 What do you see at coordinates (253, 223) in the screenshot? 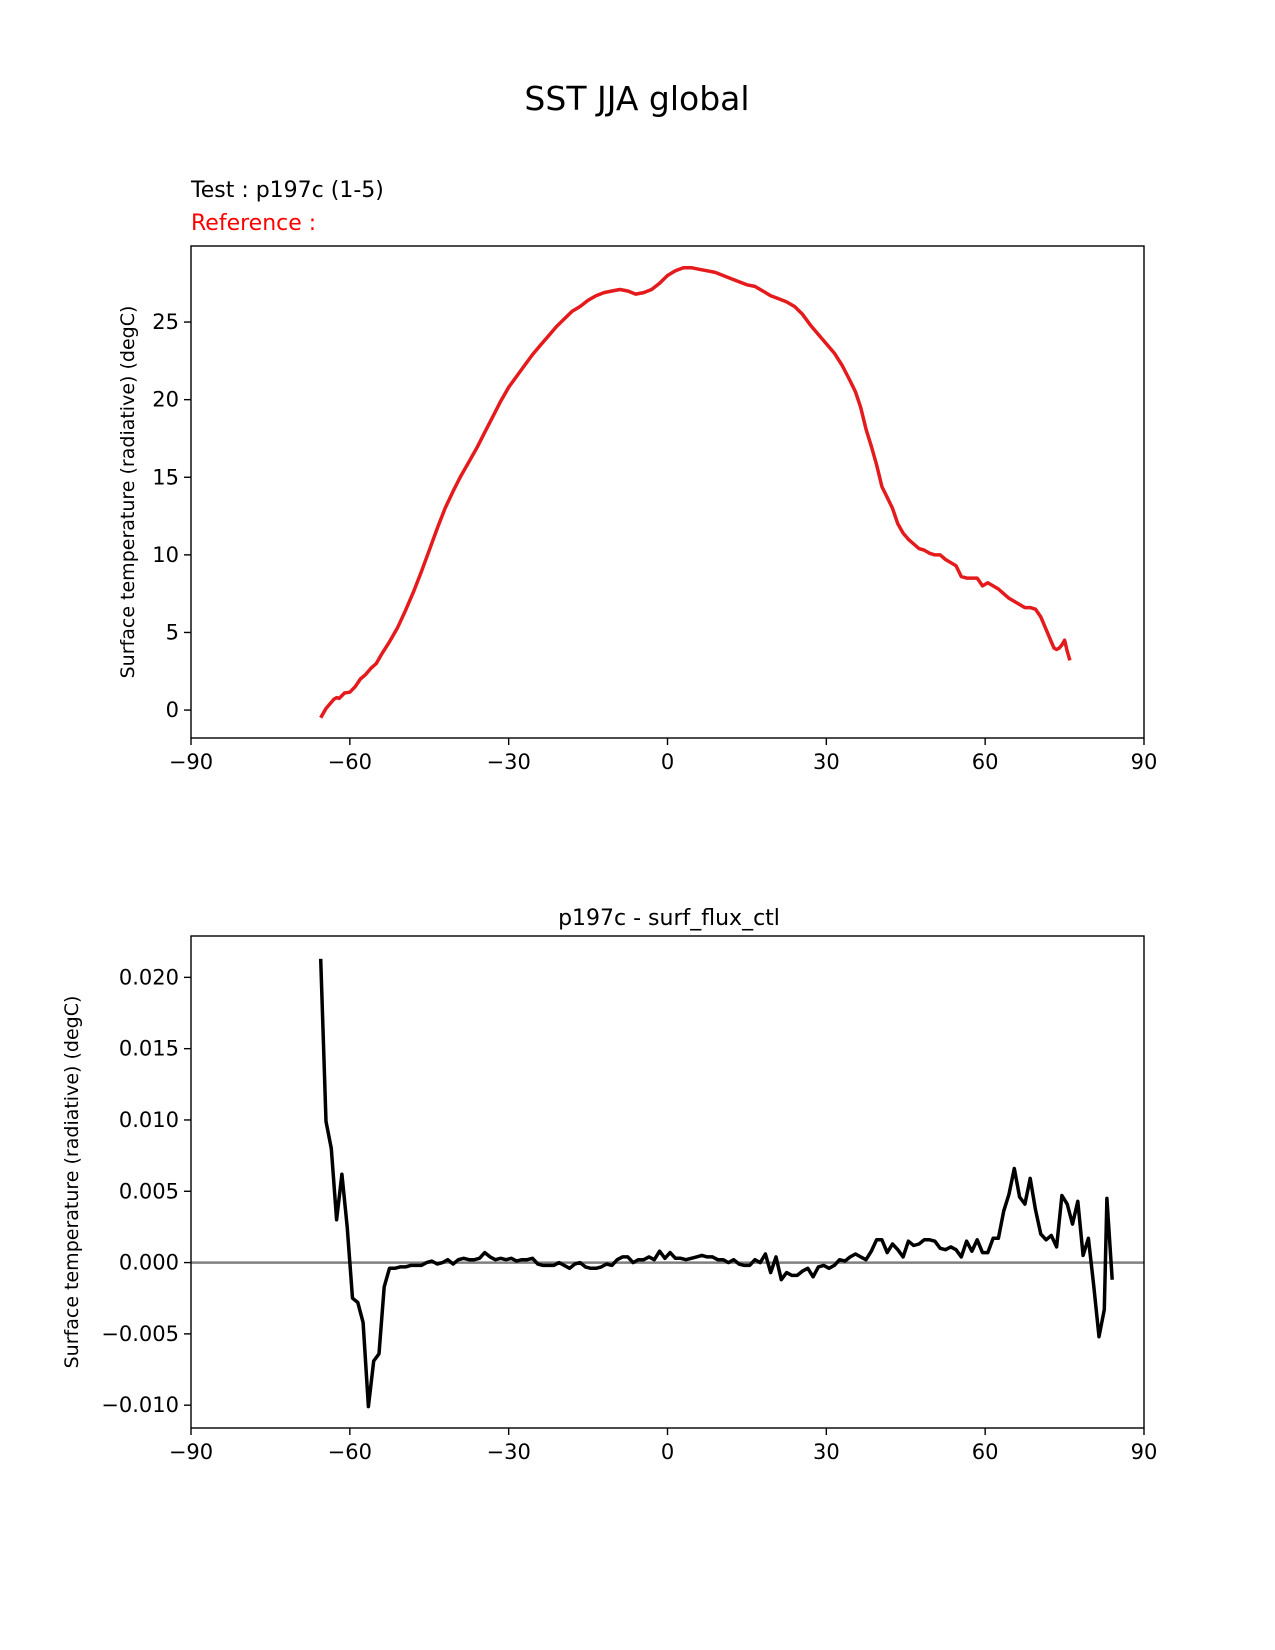
I see `top-chart-reference-label: Reference :` at bounding box center [253, 223].